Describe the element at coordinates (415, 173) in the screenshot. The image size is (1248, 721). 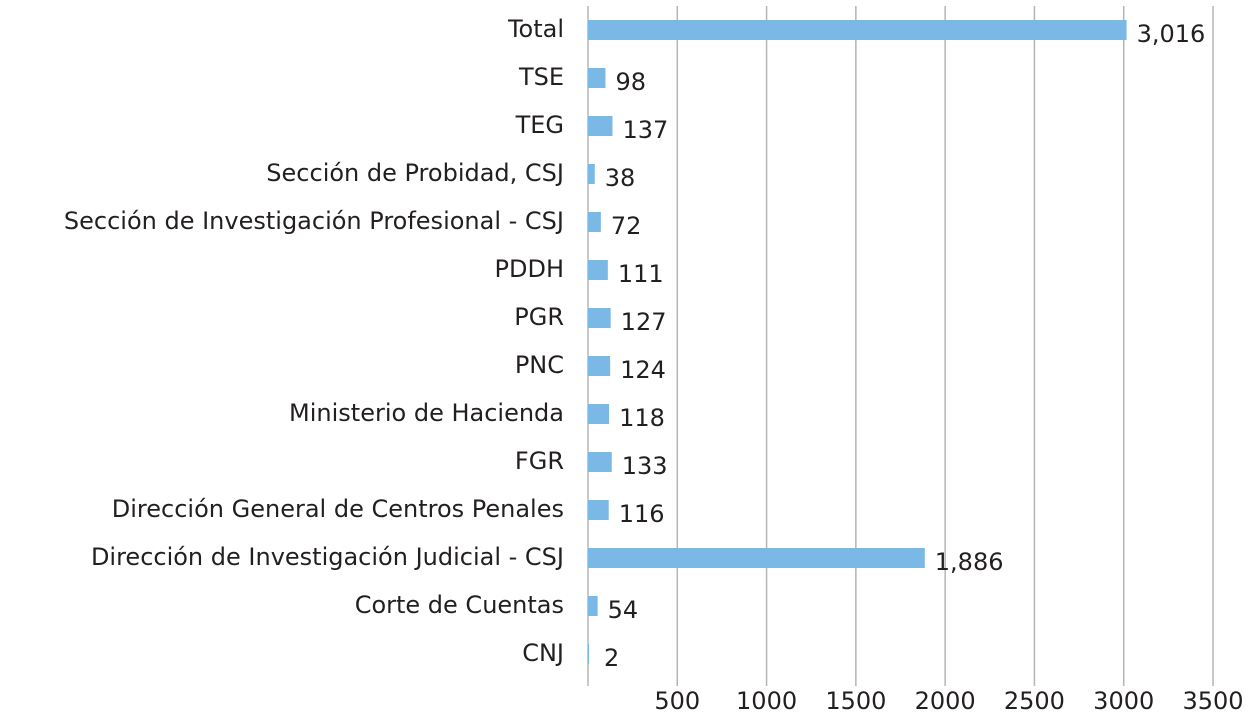
I see `y-tick-label: Sección de Probidad, CSJ` at that location.